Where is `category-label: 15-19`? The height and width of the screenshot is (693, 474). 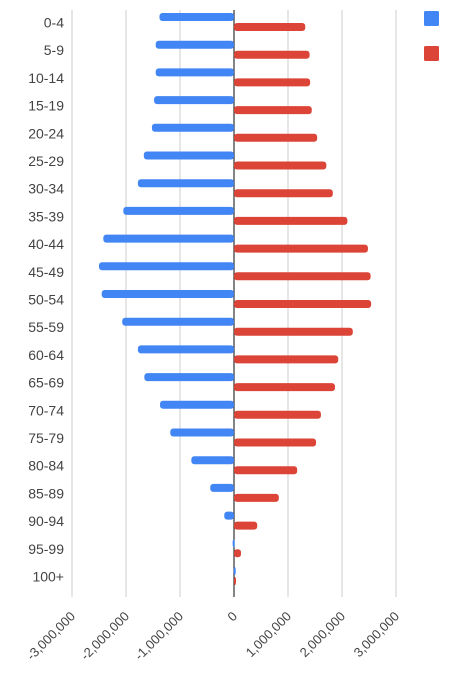 category-label: 15-19 is located at coordinates (46, 106).